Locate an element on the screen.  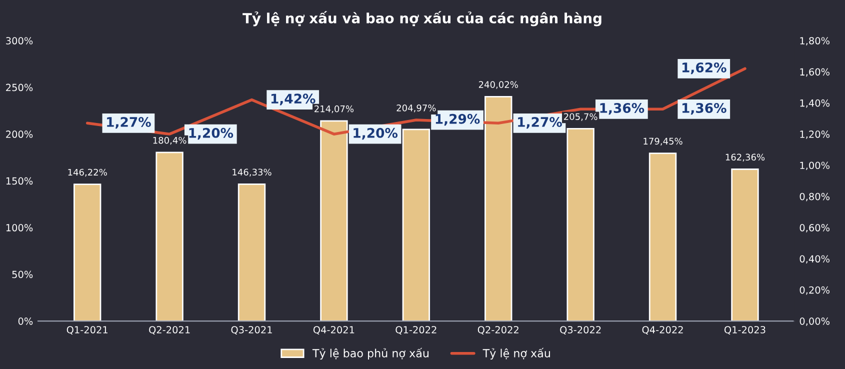
y2-tick-label: 0,80% is located at coordinates (815, 197).